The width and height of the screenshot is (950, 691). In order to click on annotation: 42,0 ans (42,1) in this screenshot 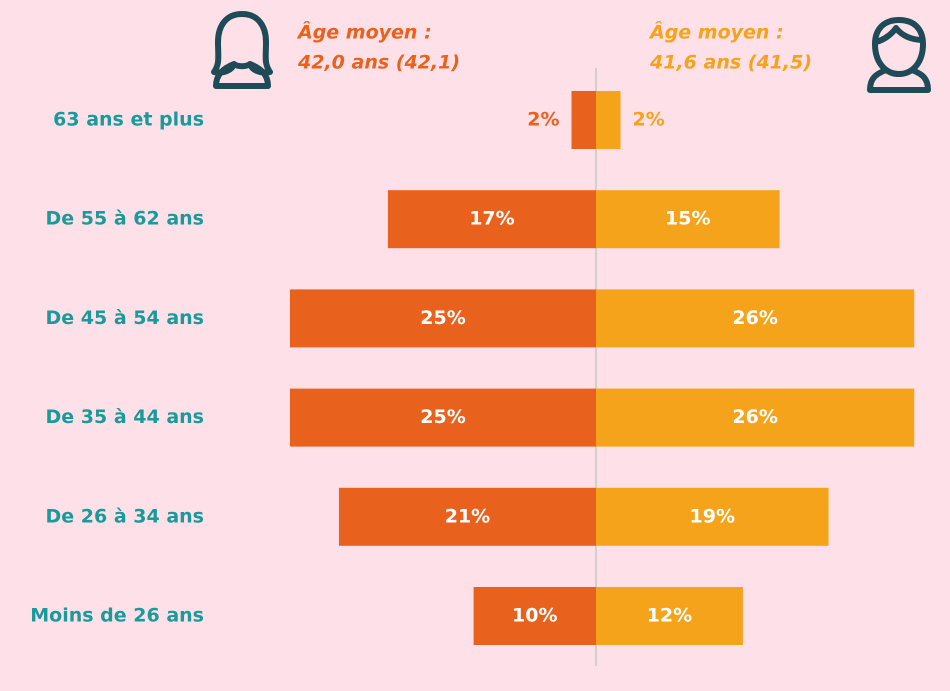, I will do `click(378, 63)`.